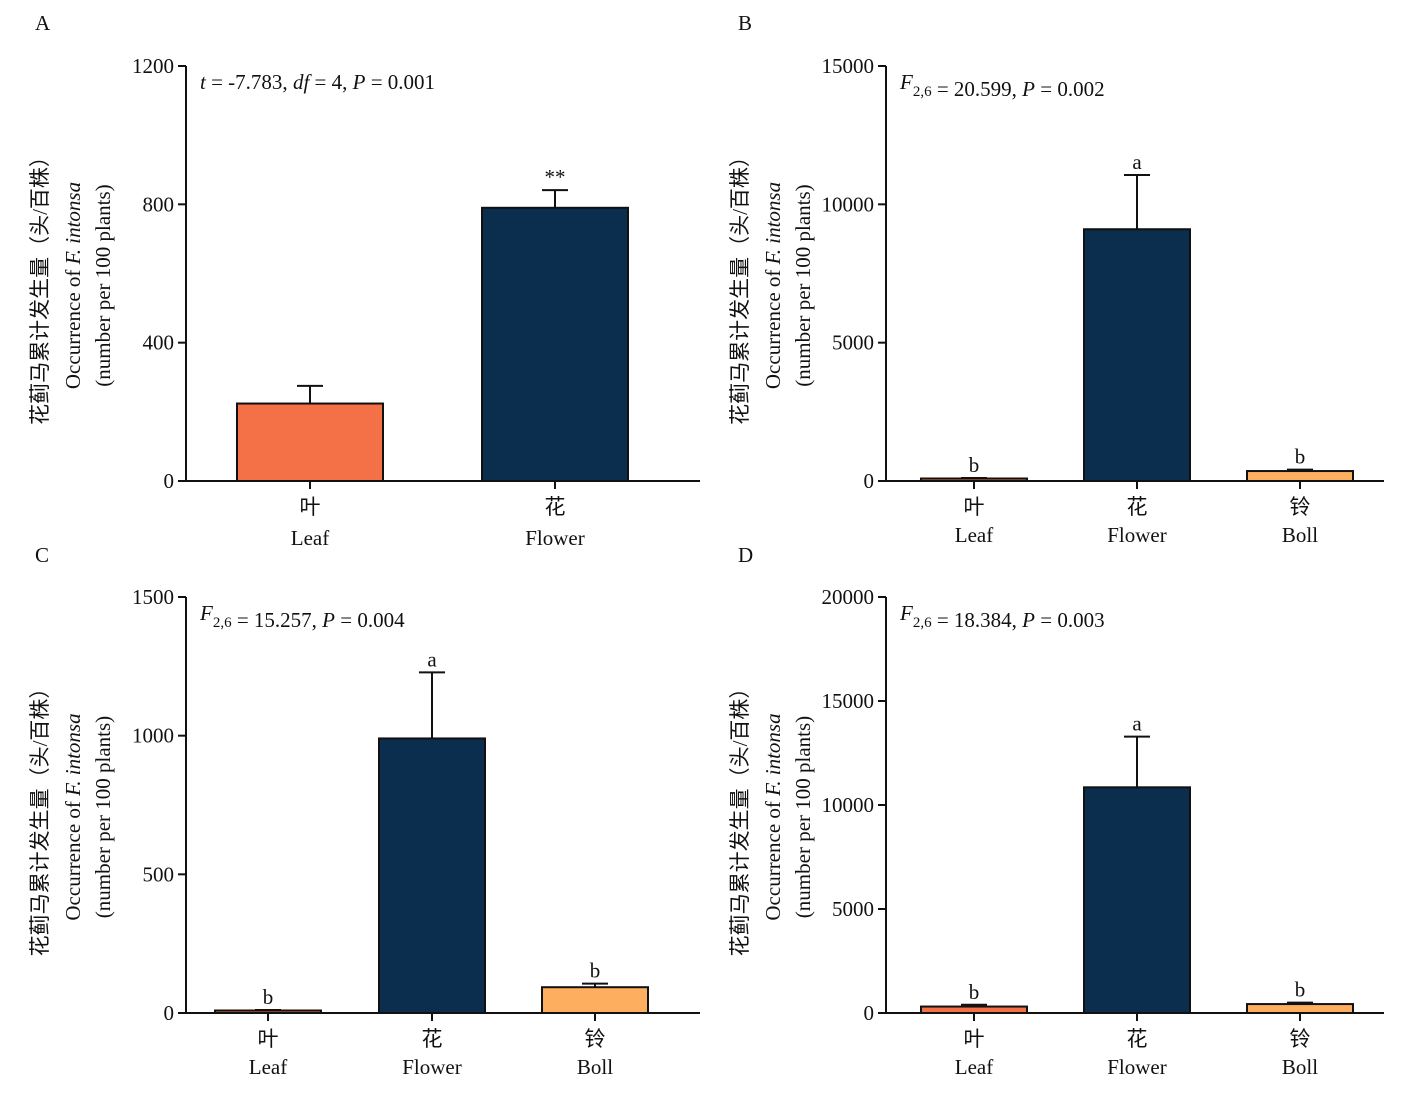 This screenshot has height=1111, width=1417. Describe the element at coordinates (153, 597) in the screenshot. I see `y-tick-label: 1500` at that location.